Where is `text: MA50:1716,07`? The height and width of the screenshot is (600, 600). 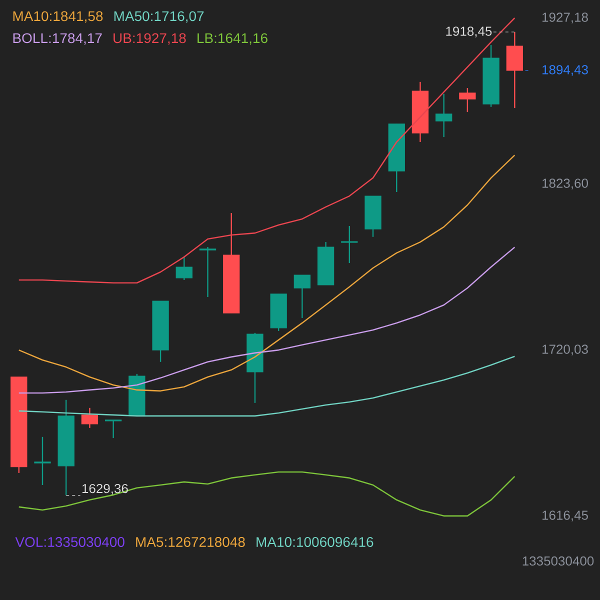 text: MA50:1716,07 is located at coordinates (159, 17).